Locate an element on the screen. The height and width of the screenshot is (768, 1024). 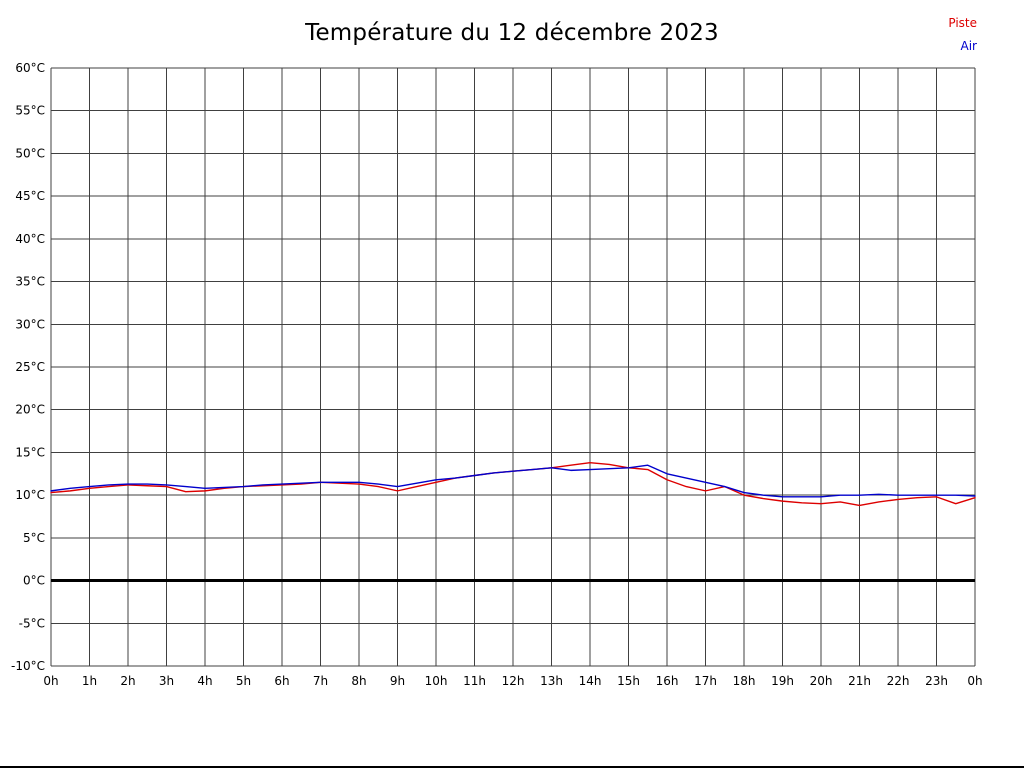
x-tick-label: 10h is located at coordinates (436, 681).